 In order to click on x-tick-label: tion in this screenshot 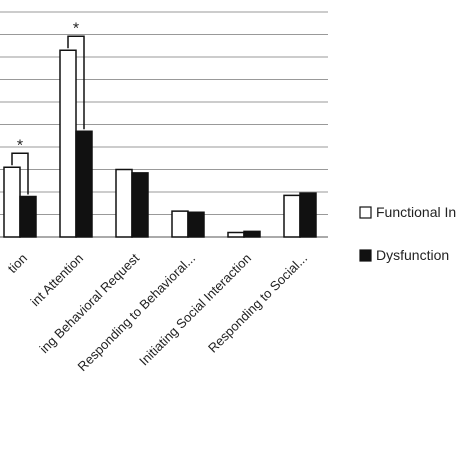, I will do `click(17, 263)`.